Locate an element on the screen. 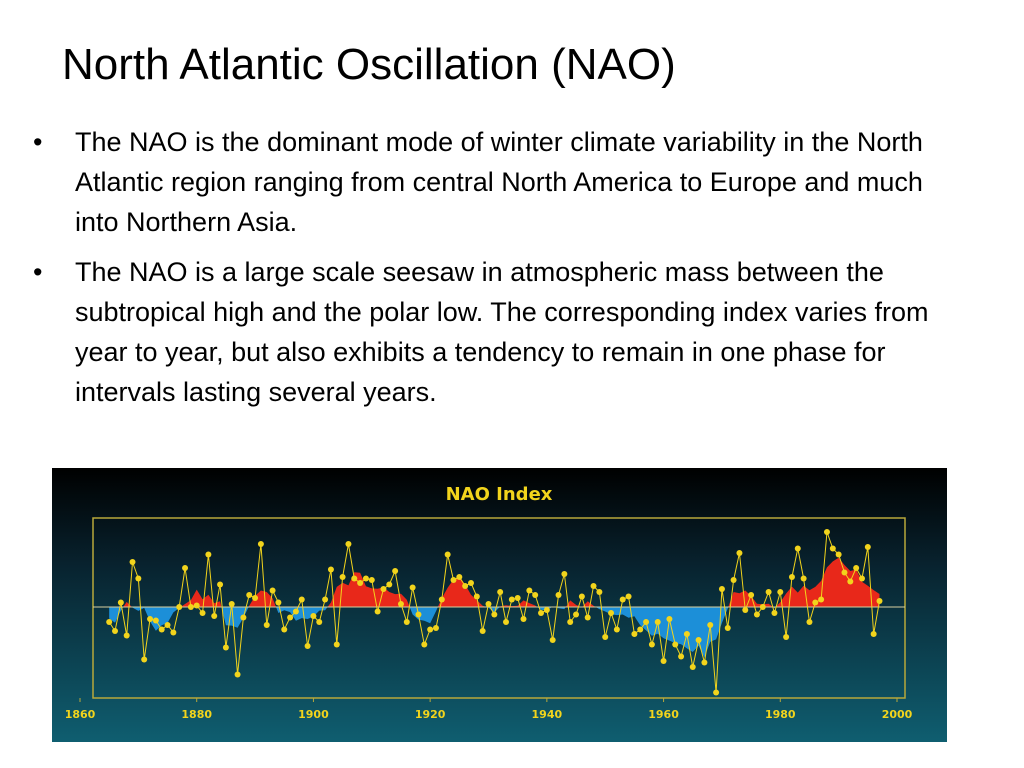 The height and width of the screenshot is (768, 1024). x-tick-label: 1980 is located at coordinates (780, 714).